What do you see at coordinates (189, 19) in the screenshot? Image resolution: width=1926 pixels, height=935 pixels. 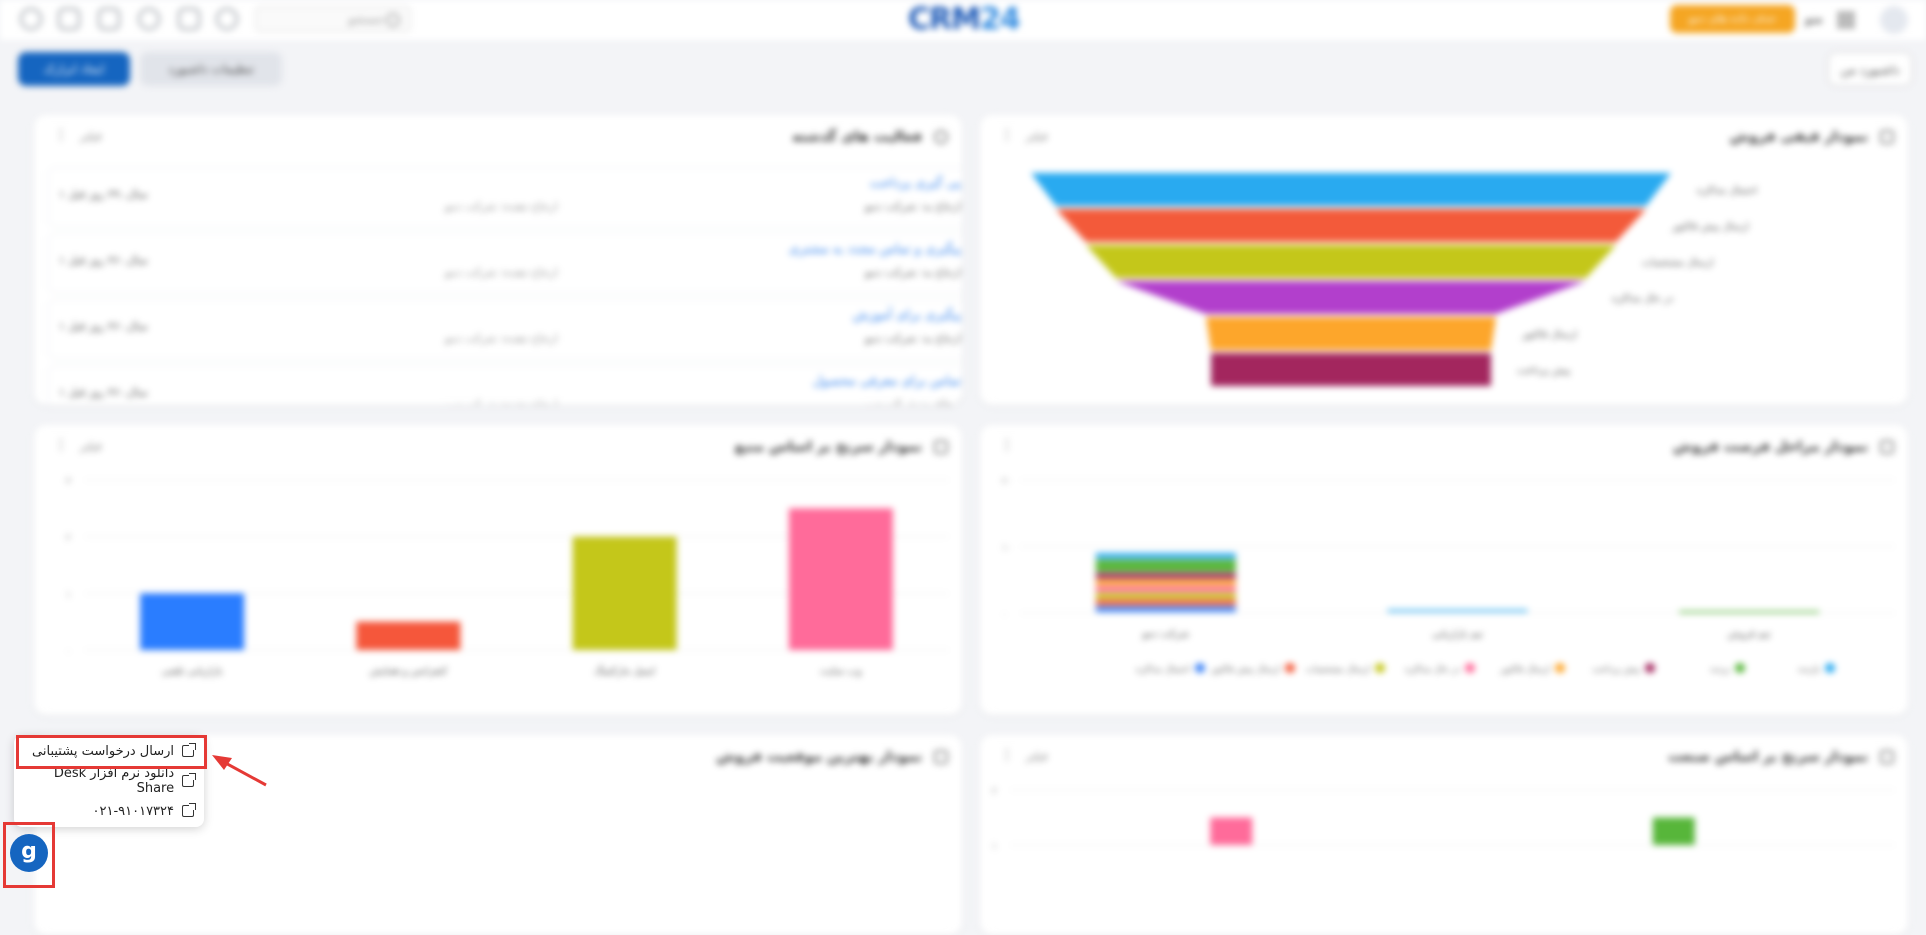 I see `clipboard-icon` at bounding box center [189, 19].